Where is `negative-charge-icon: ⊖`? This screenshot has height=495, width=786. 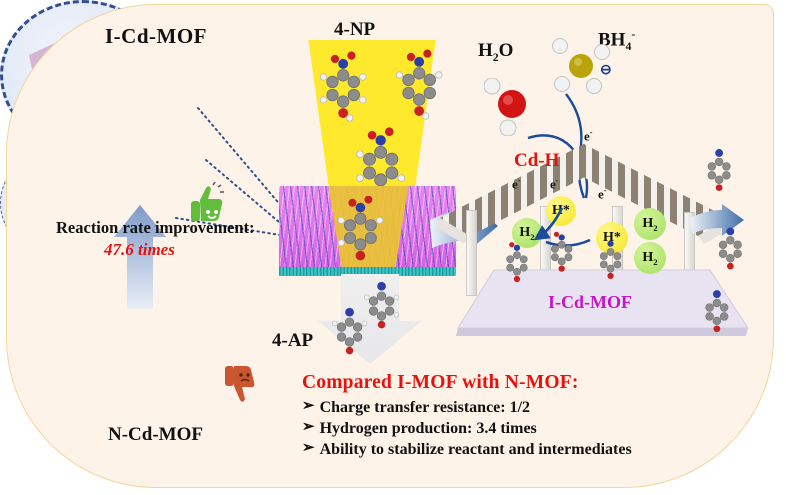 negative-charge-icon: ⊖ is located at coordinates (606, 70).